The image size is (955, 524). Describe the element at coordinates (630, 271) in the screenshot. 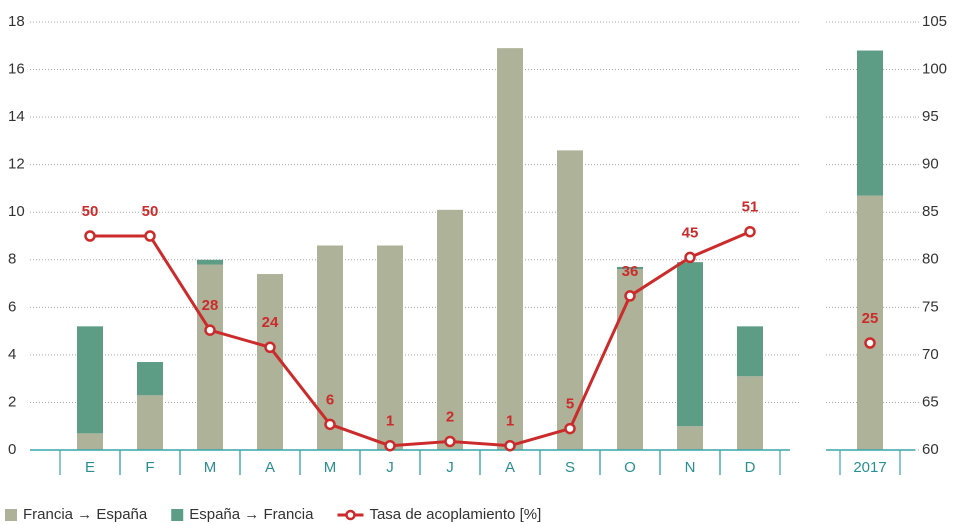

I see `data-label: 36` at that location.